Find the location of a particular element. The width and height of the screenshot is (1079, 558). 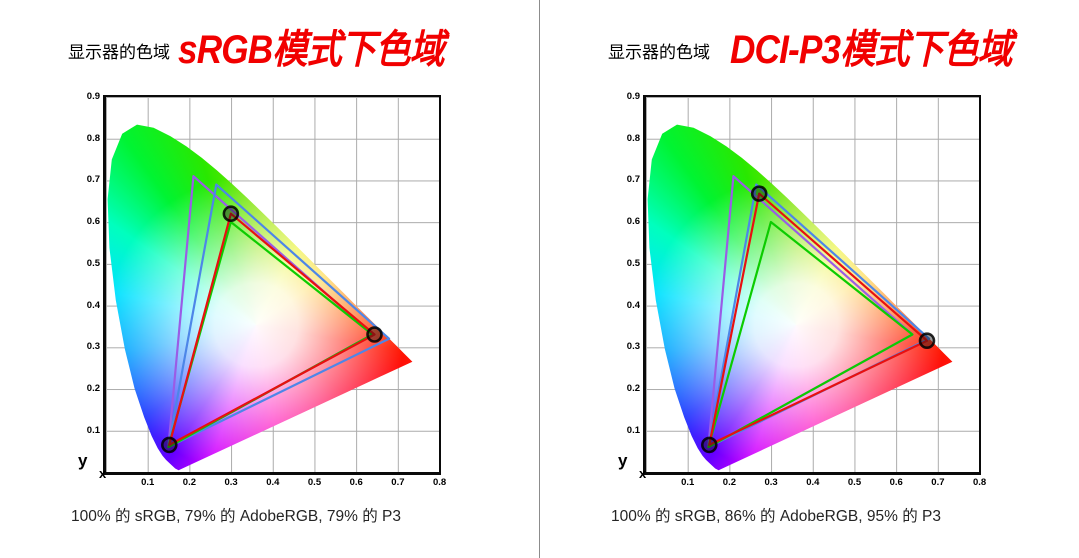

panel-divider is located at coordinates (539, 279).